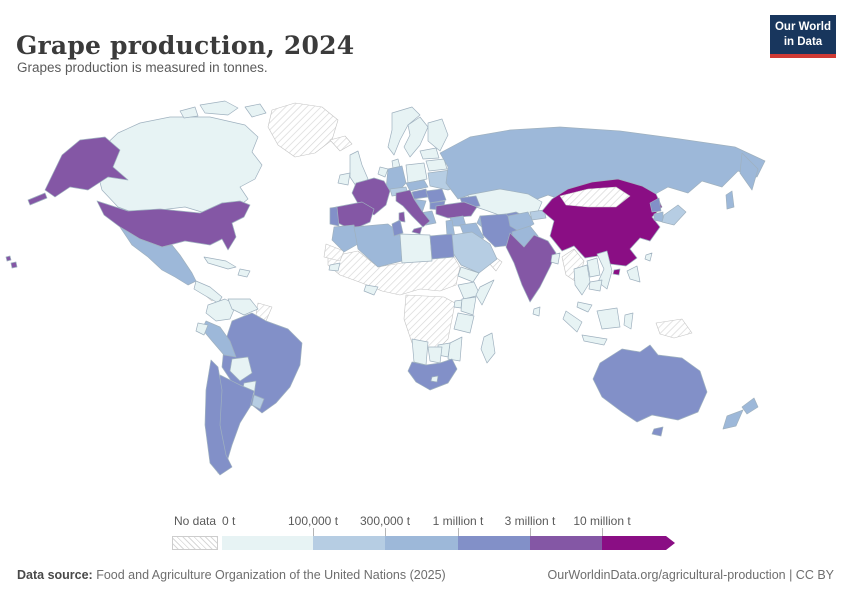 This screenshot has height=600, width=850. I want to click on country-malaysia, so click(584, 307).